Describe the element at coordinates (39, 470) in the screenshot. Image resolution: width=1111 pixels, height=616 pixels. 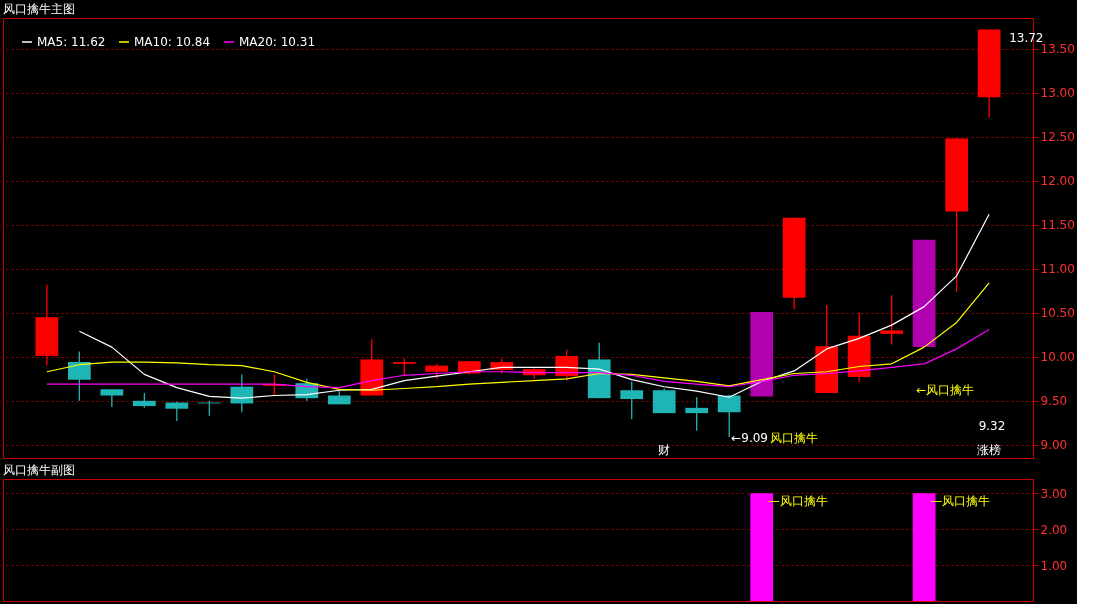
I see `chart-title: 风口擒牛副图` at that location.